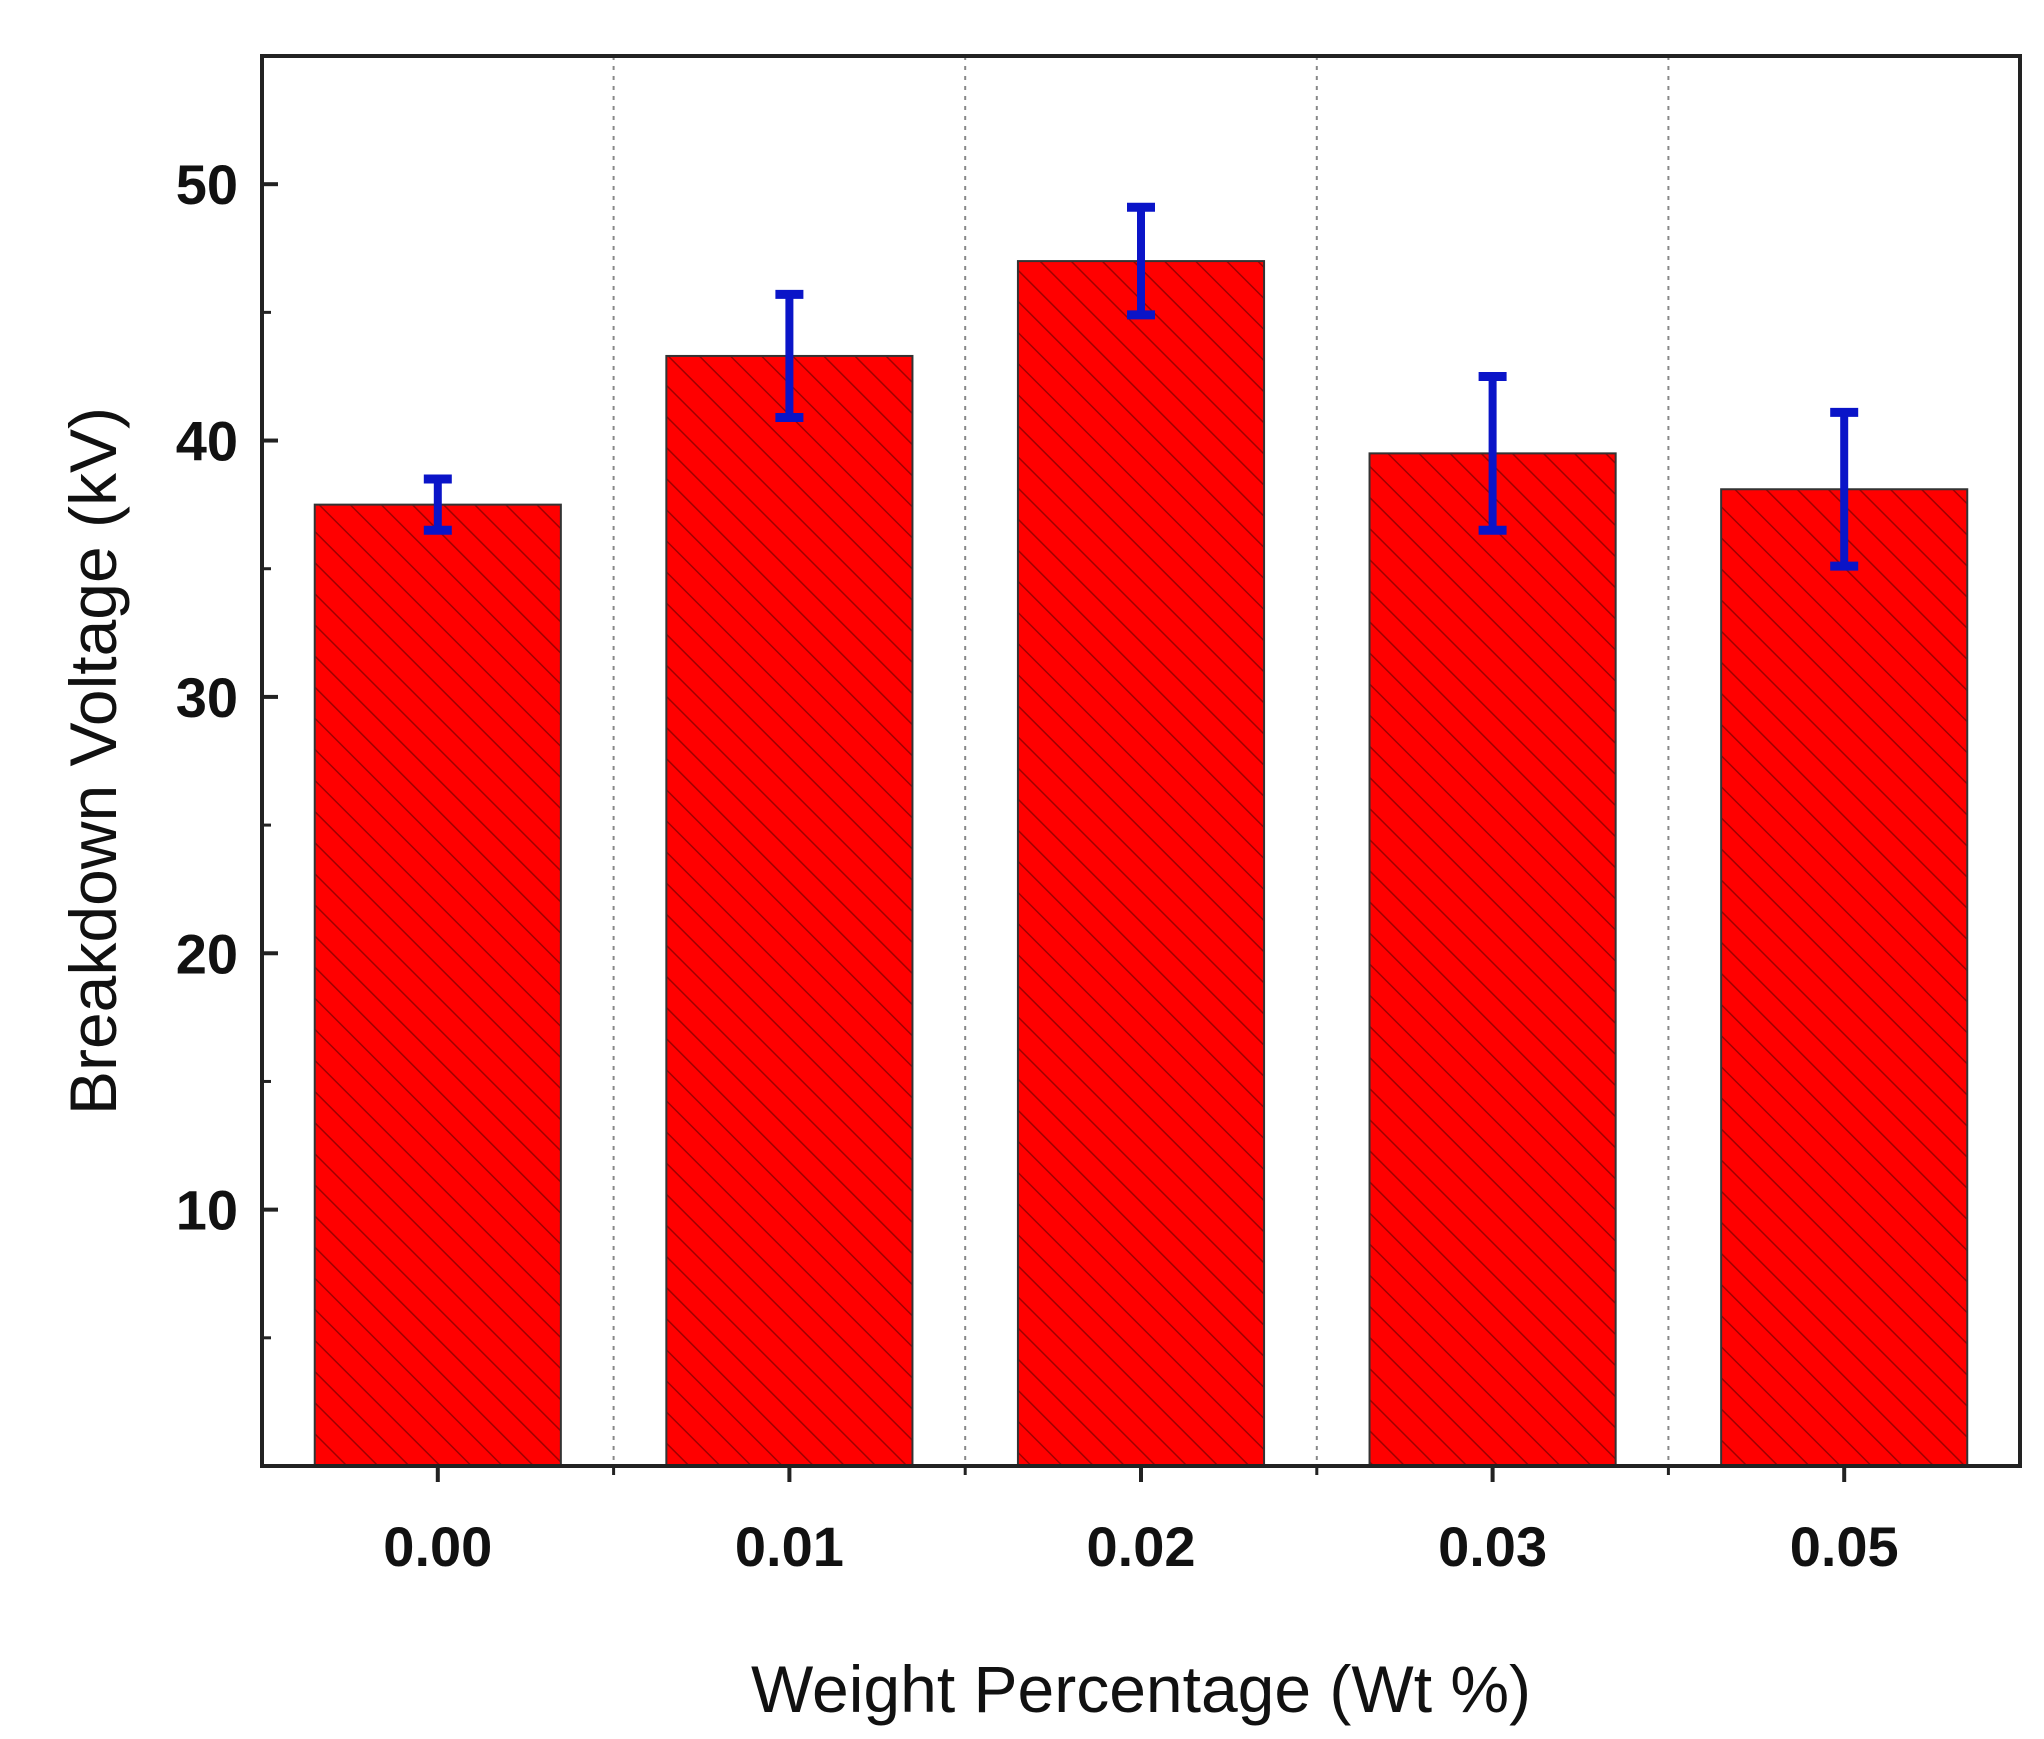 This screenshot has height=1739, width=2044. I want to click on bar-0.00, so click(437, 985).